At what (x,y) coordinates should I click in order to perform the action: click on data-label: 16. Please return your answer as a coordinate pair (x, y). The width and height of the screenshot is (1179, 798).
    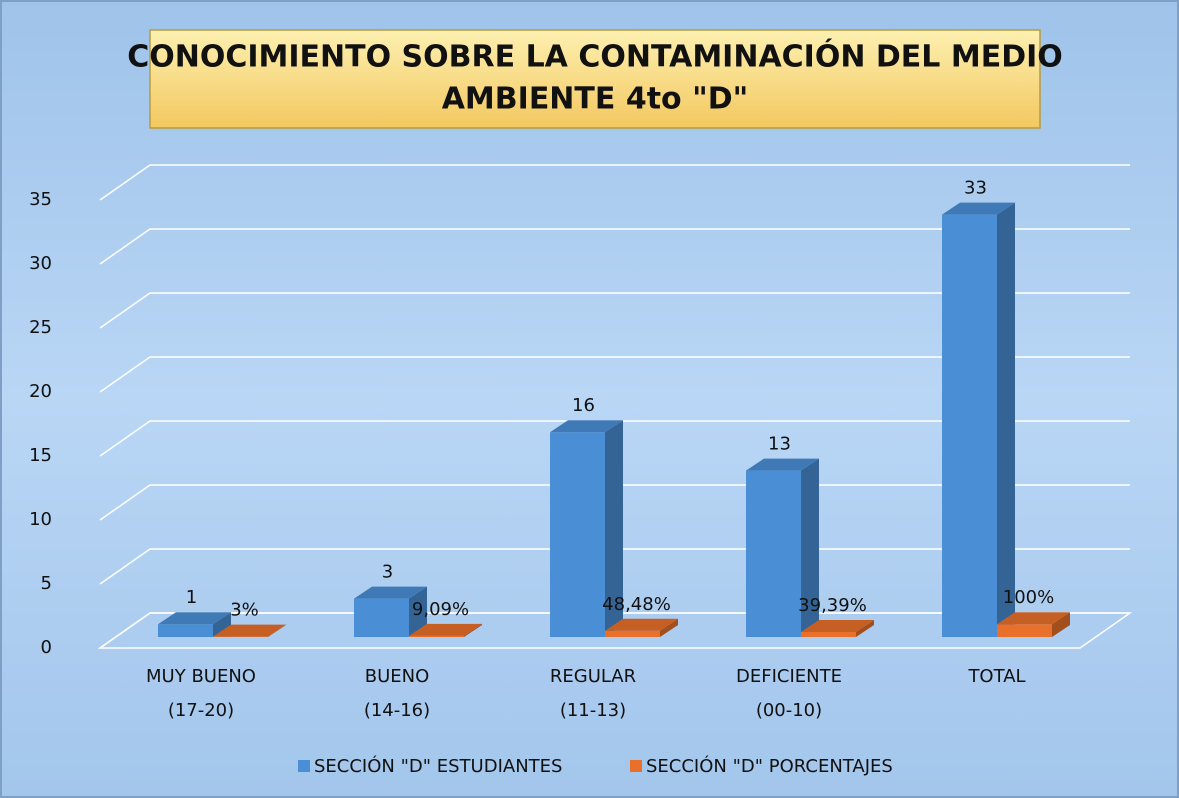
    Looking at the image, I should click on (583, 405).